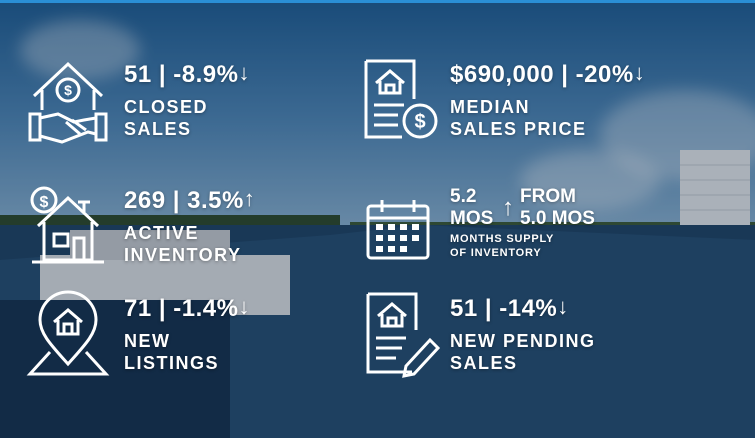  Describe the element at coordinates (377, 1) in the screenshot. I see `top-accent-line` at that location.